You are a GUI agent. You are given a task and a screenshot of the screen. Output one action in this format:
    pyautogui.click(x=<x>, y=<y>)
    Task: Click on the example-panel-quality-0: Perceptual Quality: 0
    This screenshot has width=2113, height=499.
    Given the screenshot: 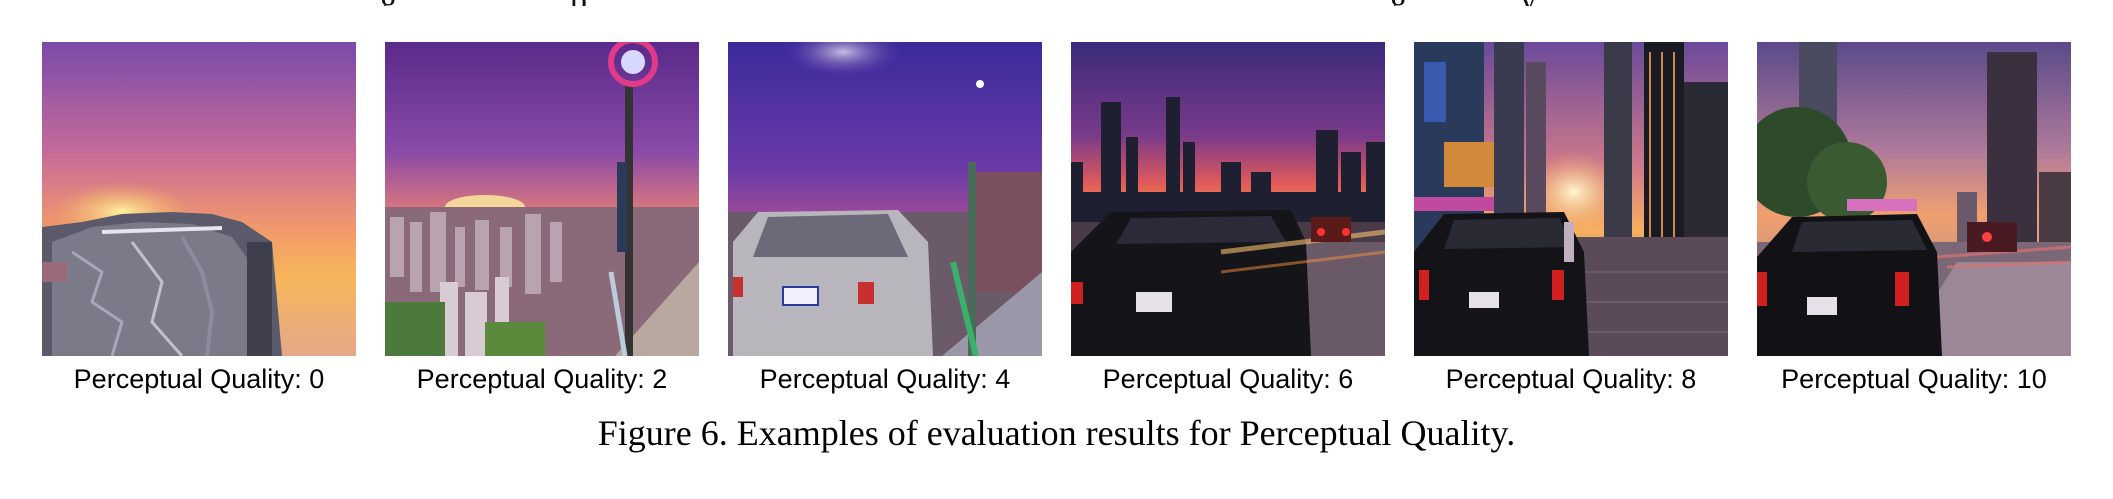 What is the action you would take?
    pyautogui.click(x=199, y=222)
    